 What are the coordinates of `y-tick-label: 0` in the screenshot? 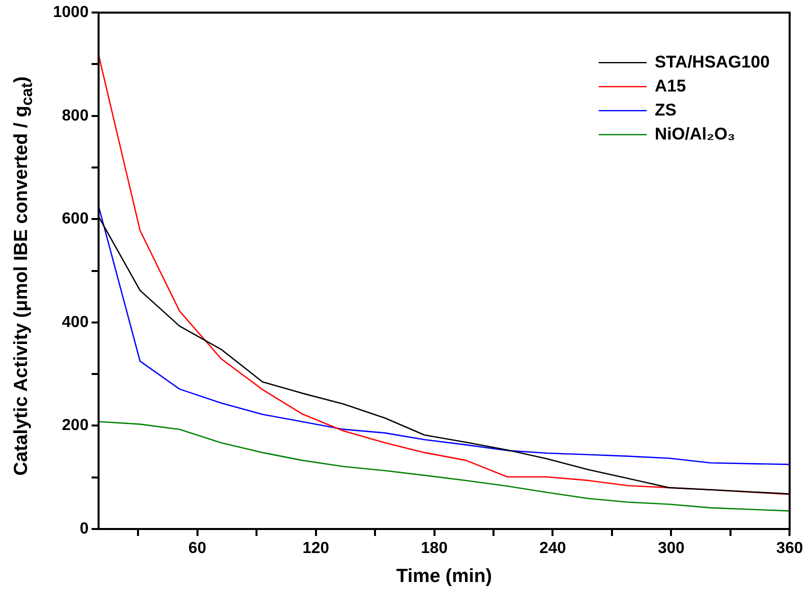 It's located at (84, 529).